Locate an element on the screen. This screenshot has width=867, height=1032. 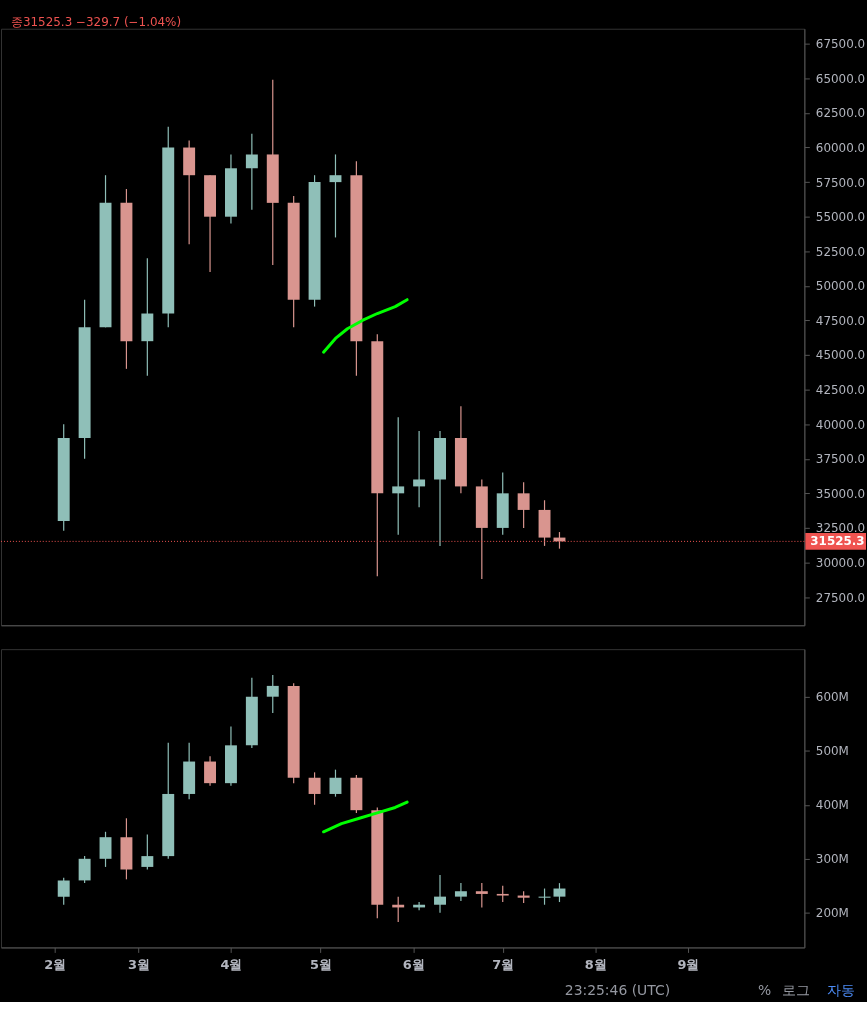
y-tick-label: 67500.0 is located at coordinates (840, 44).